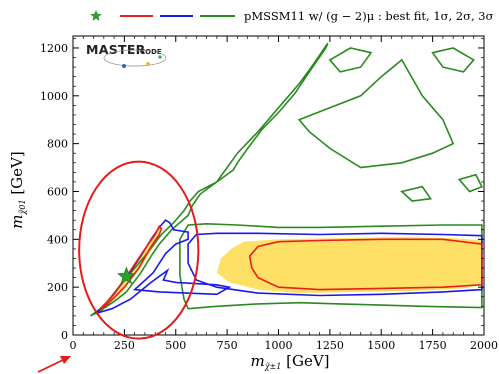 Image resolution: width=499 pixels, height=374 pixels. What do you see at coordinates (433, 345) in the screenshot?
I see `x-tick-label-7: 1750` at bounding box center [433, 345].